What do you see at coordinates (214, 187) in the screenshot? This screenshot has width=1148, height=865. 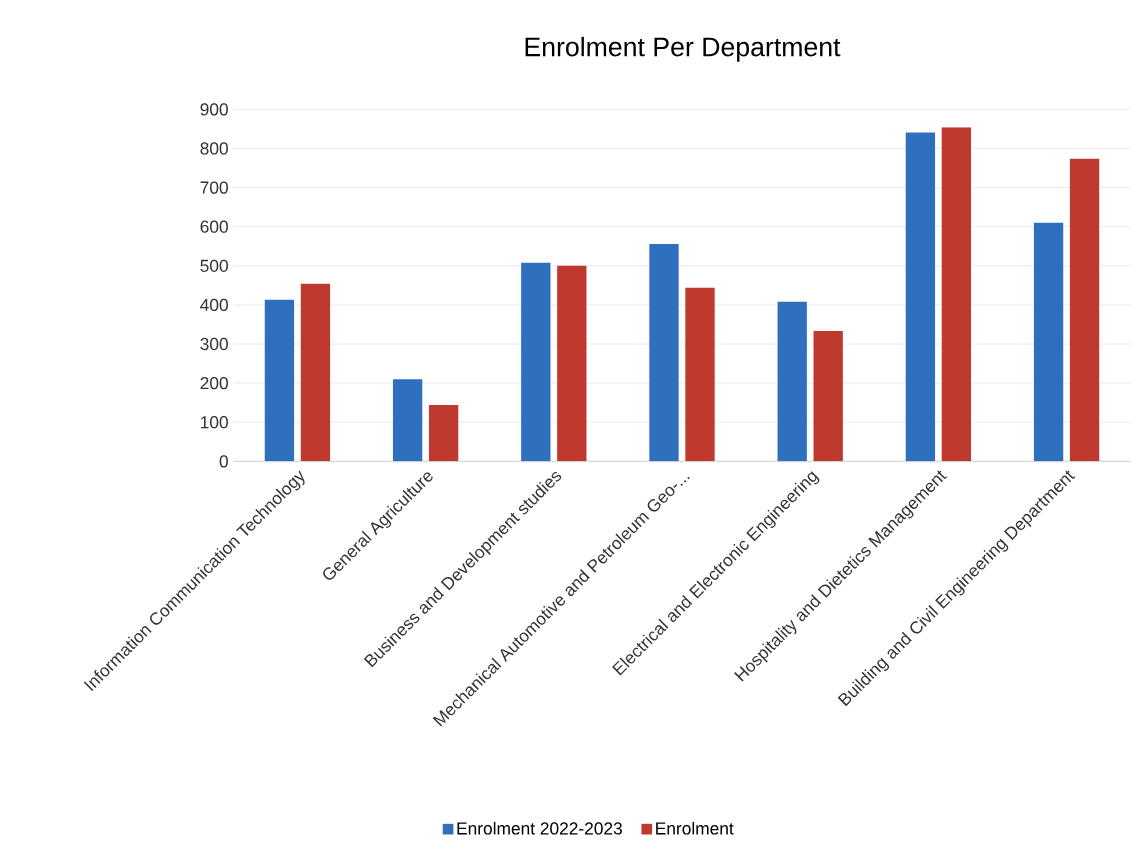 I see `y-tick-label: 700` at bounding box center [214, 187].